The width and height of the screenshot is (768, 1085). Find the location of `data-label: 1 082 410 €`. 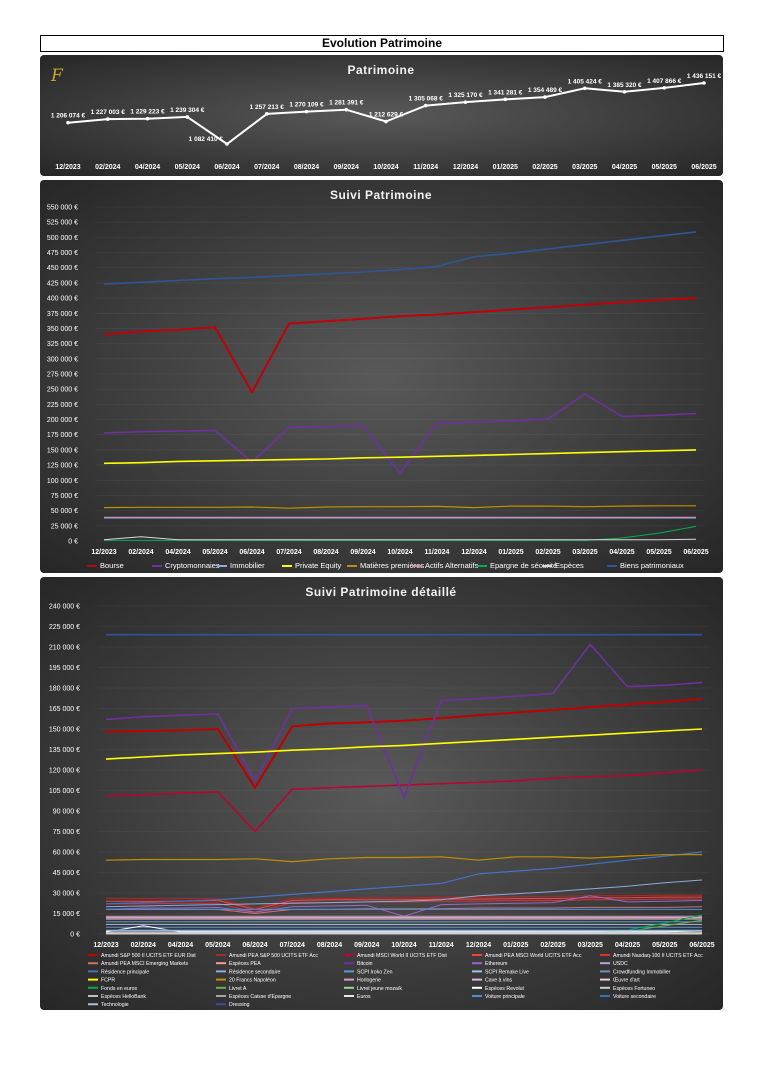

data-label: 1 082 410 € is located at coordinates (206, 139).